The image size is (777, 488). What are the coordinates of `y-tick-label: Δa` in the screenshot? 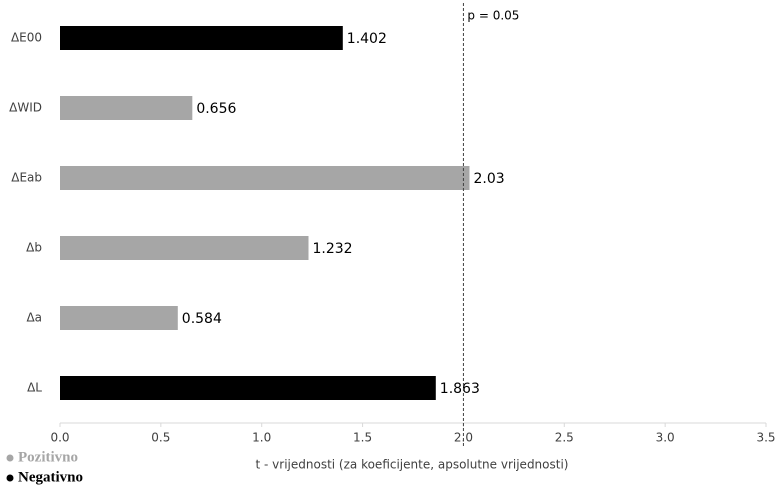 It's located at (34, 318).